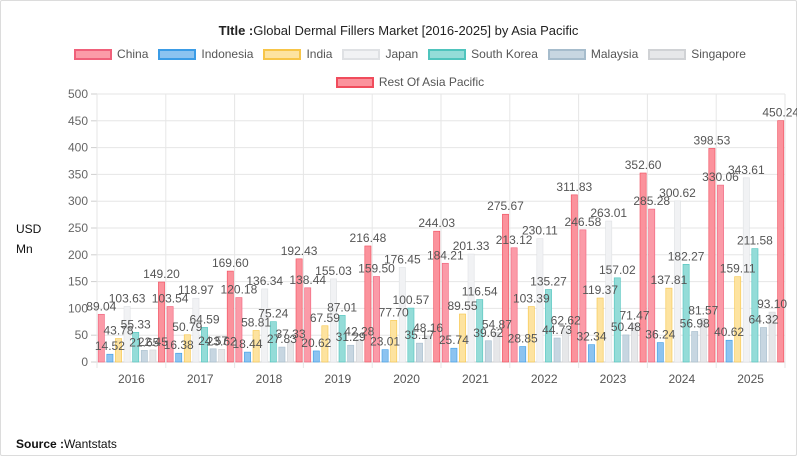  What do you see at coordinates (428, 349) in the screenshot?
I see `bar-singapore-2020` at bounding box center [428, 349].